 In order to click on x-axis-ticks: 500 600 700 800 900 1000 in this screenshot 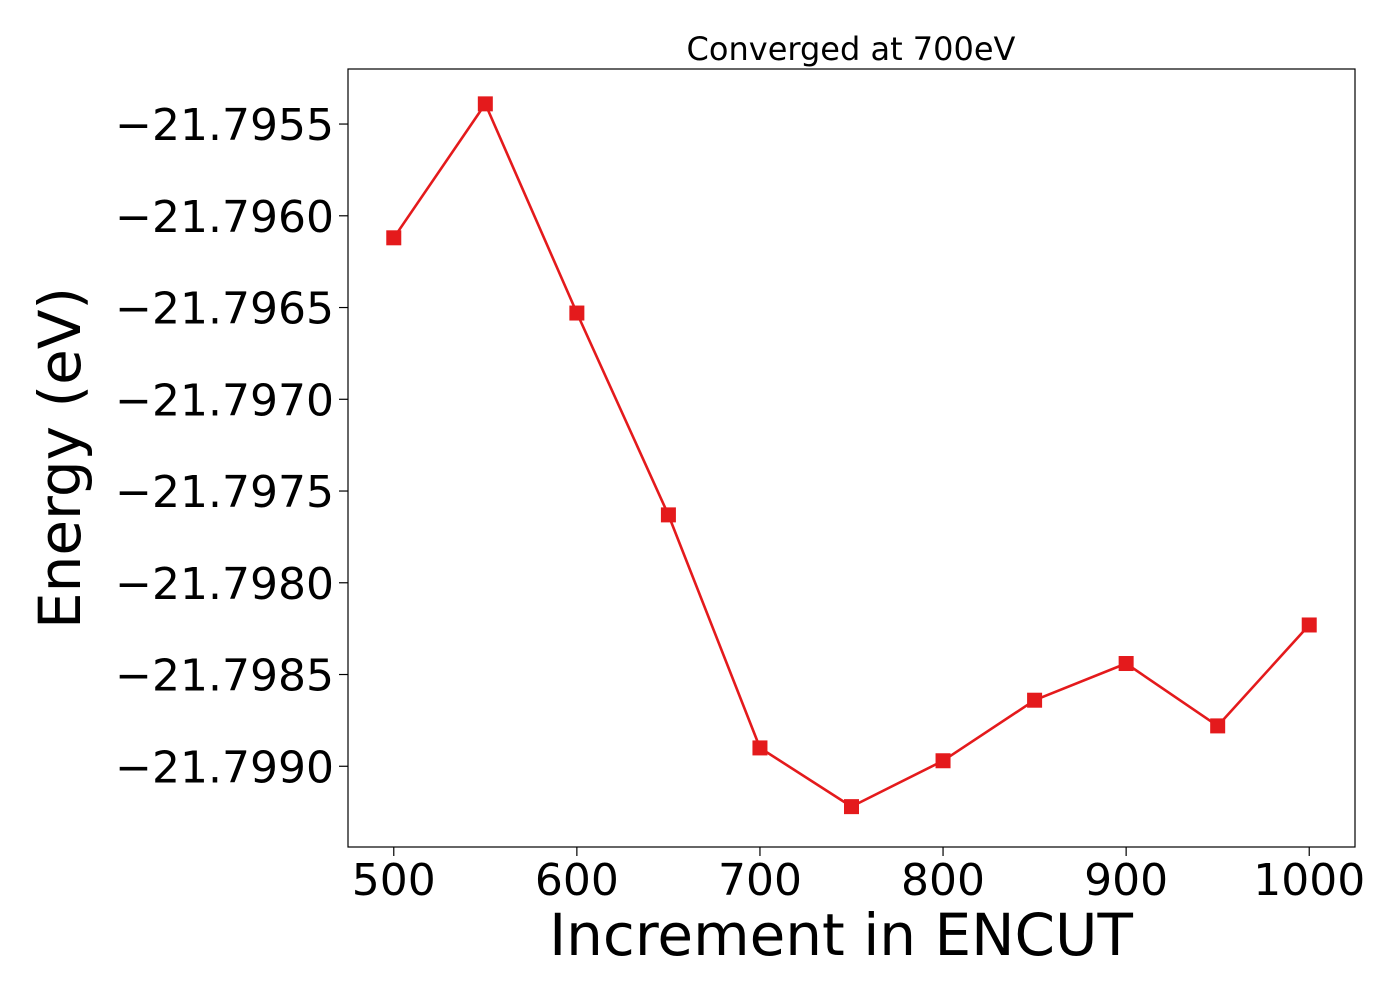, I will do `click(858, 876)`.